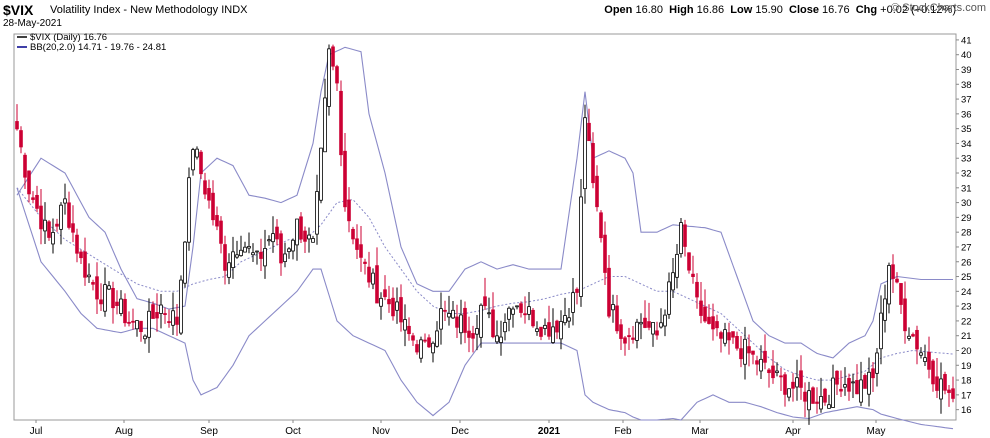 This screenshot has height=438, width=990. What do you see at coordinates (966, 85) in the screenshot?
I see `y-tick-label: 38` at bounding box center [966, 85].